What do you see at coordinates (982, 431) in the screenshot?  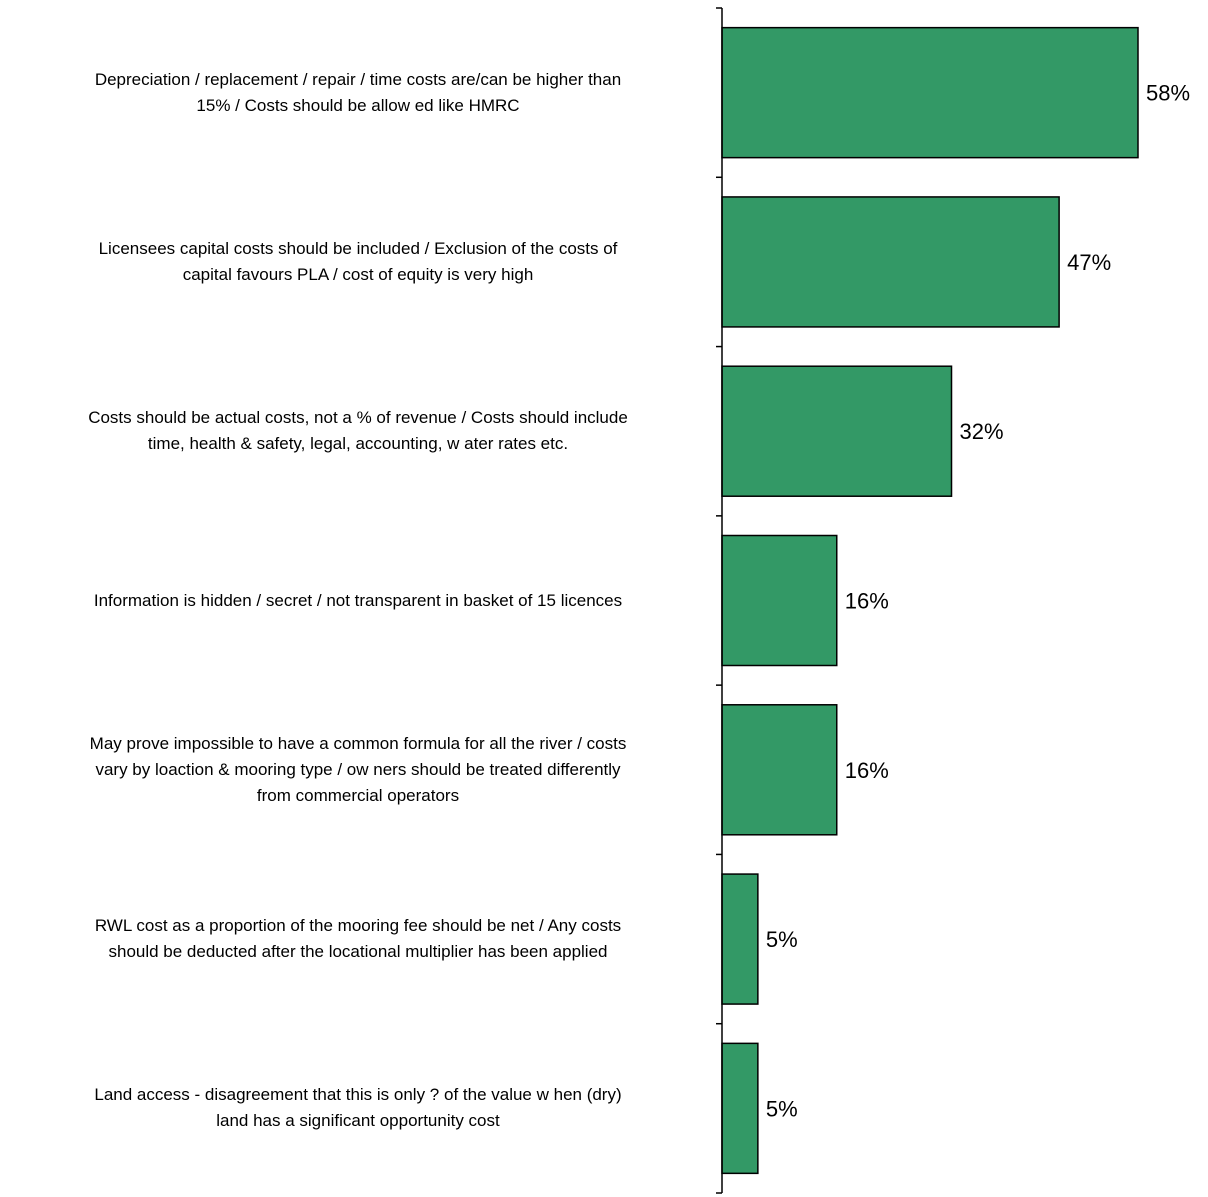 I see `data-label-2: 32%` at bounding box center [982, 431].